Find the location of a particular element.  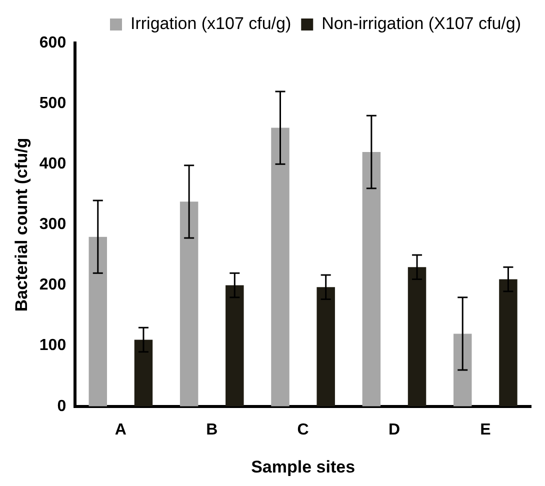

legend-label: Non-irrigation (X107 cfu/g) is located at coordinates (422, 24).